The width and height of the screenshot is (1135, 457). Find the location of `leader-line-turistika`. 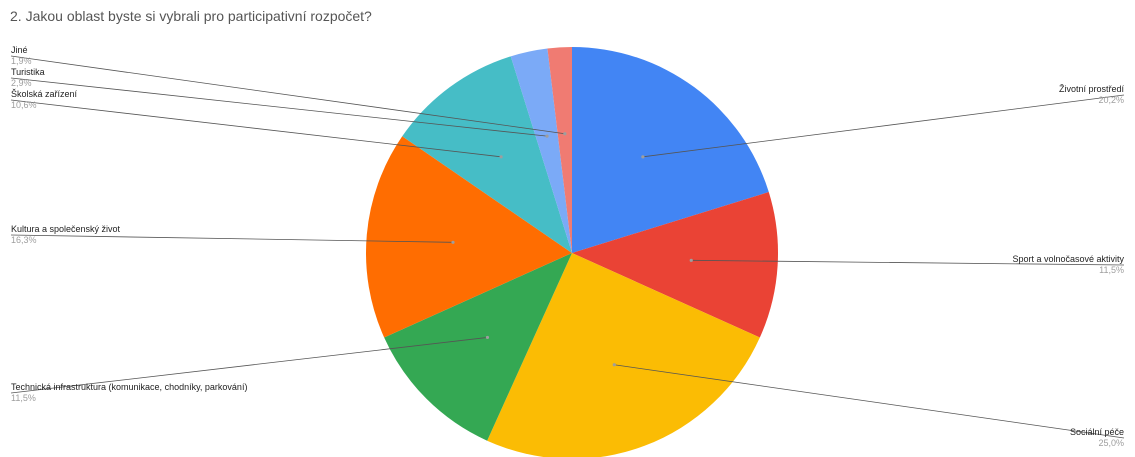

leader-line-turistika is located at coordinates (279, 107).